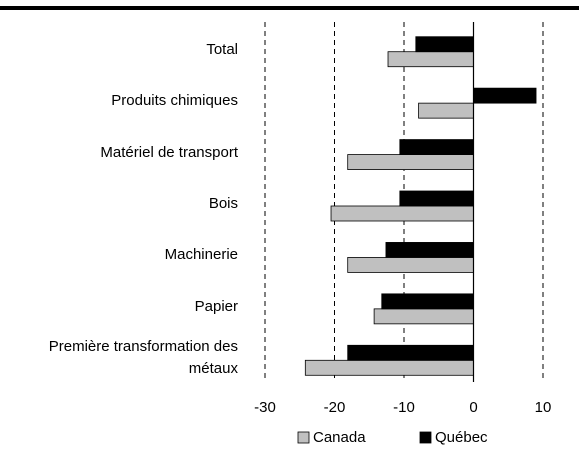 The width and height of the screenshot is (579, 464). What do you see at coordinates (174, 101) in the screenshot?
I see `category-label: Produits chimiques` at bounding box center [174, 101].